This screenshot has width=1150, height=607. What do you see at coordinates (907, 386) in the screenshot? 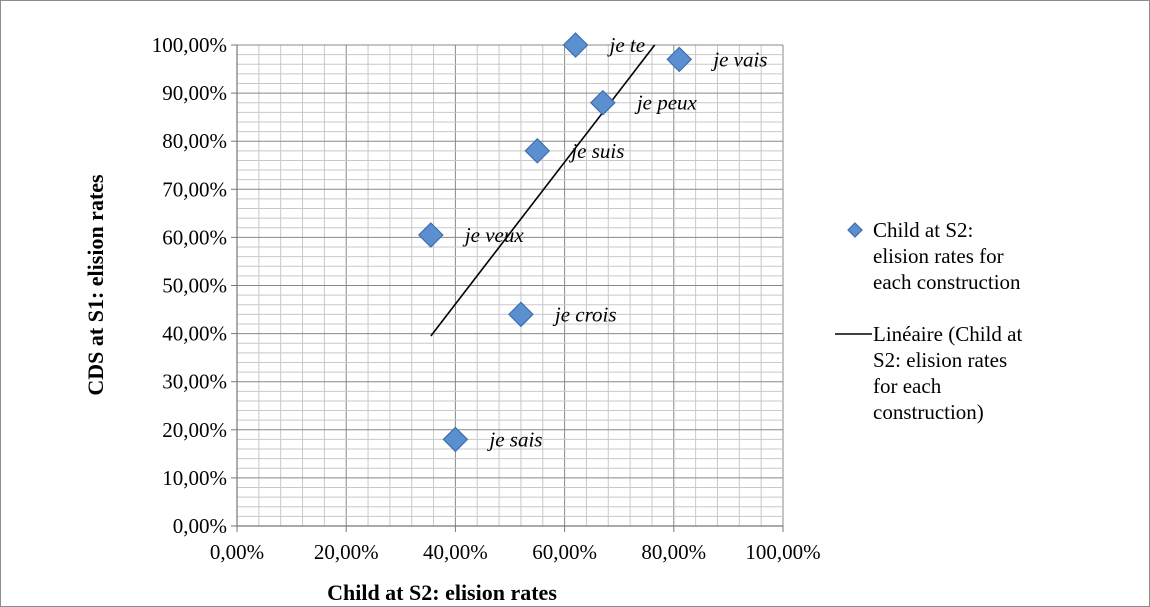
I see `legend-line: for each` at bounding box center [907, 386].